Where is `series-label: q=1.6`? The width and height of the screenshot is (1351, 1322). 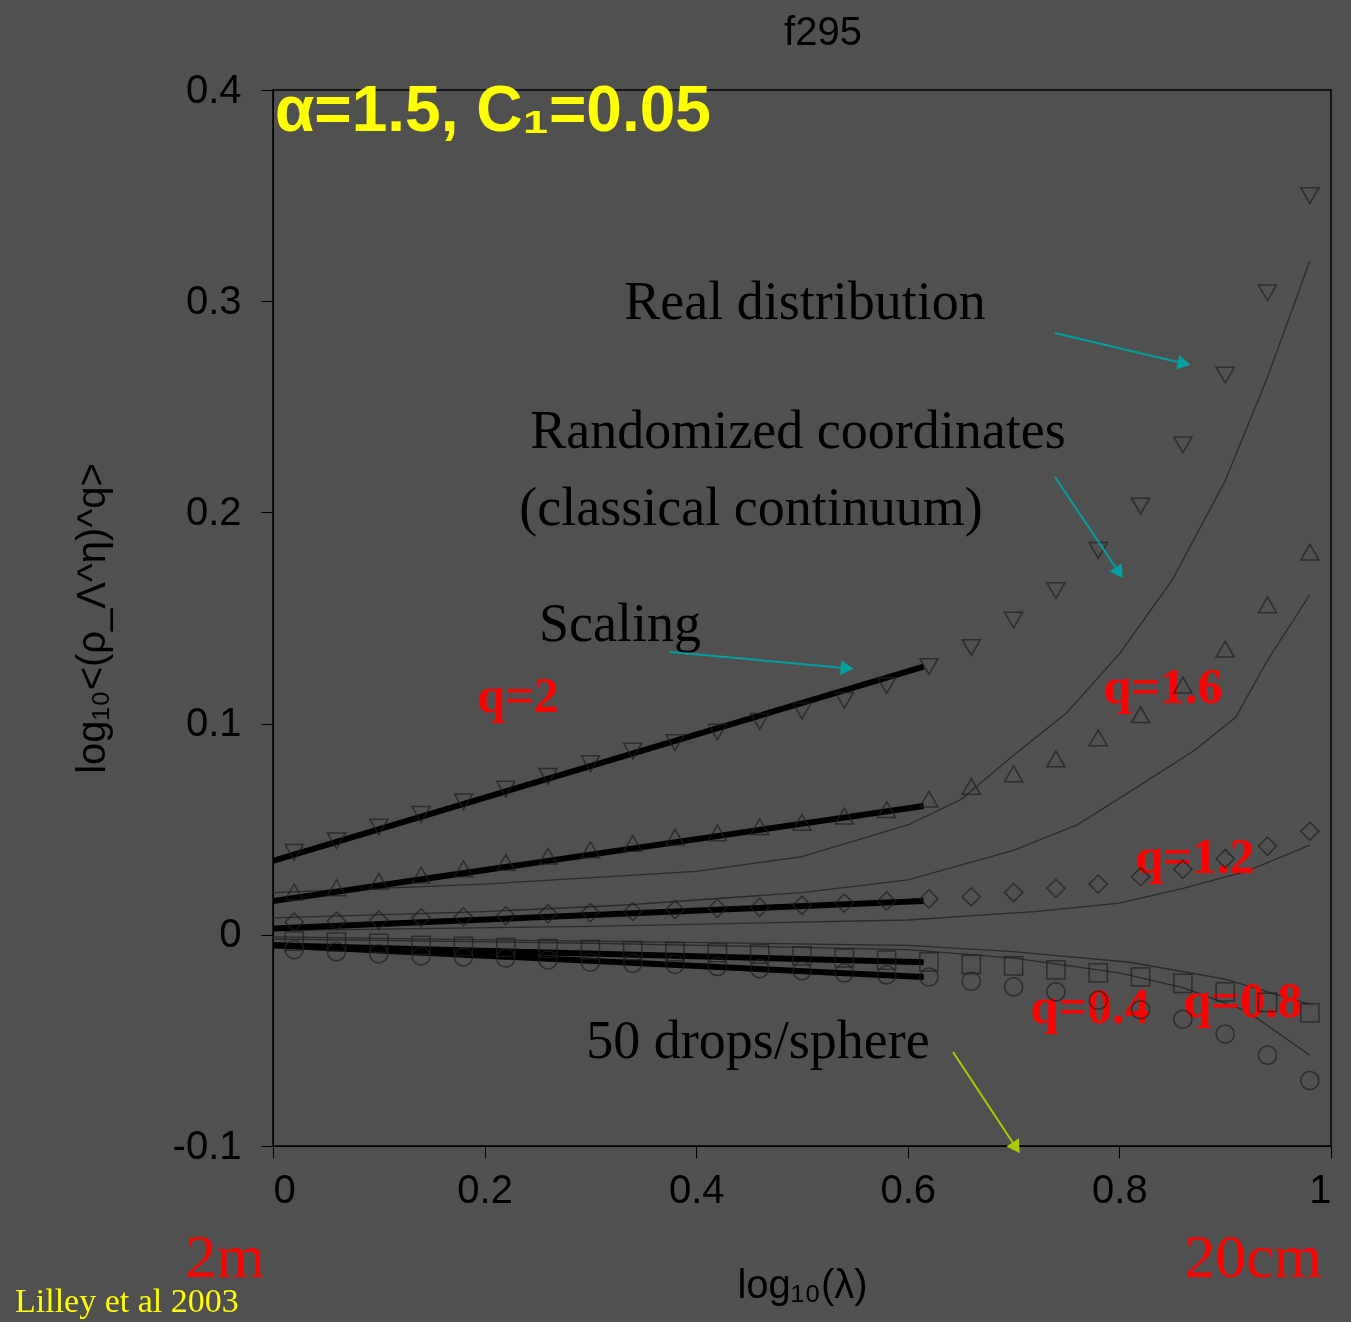
series-label: q=1.6 is located at coordinates (1163, 686).